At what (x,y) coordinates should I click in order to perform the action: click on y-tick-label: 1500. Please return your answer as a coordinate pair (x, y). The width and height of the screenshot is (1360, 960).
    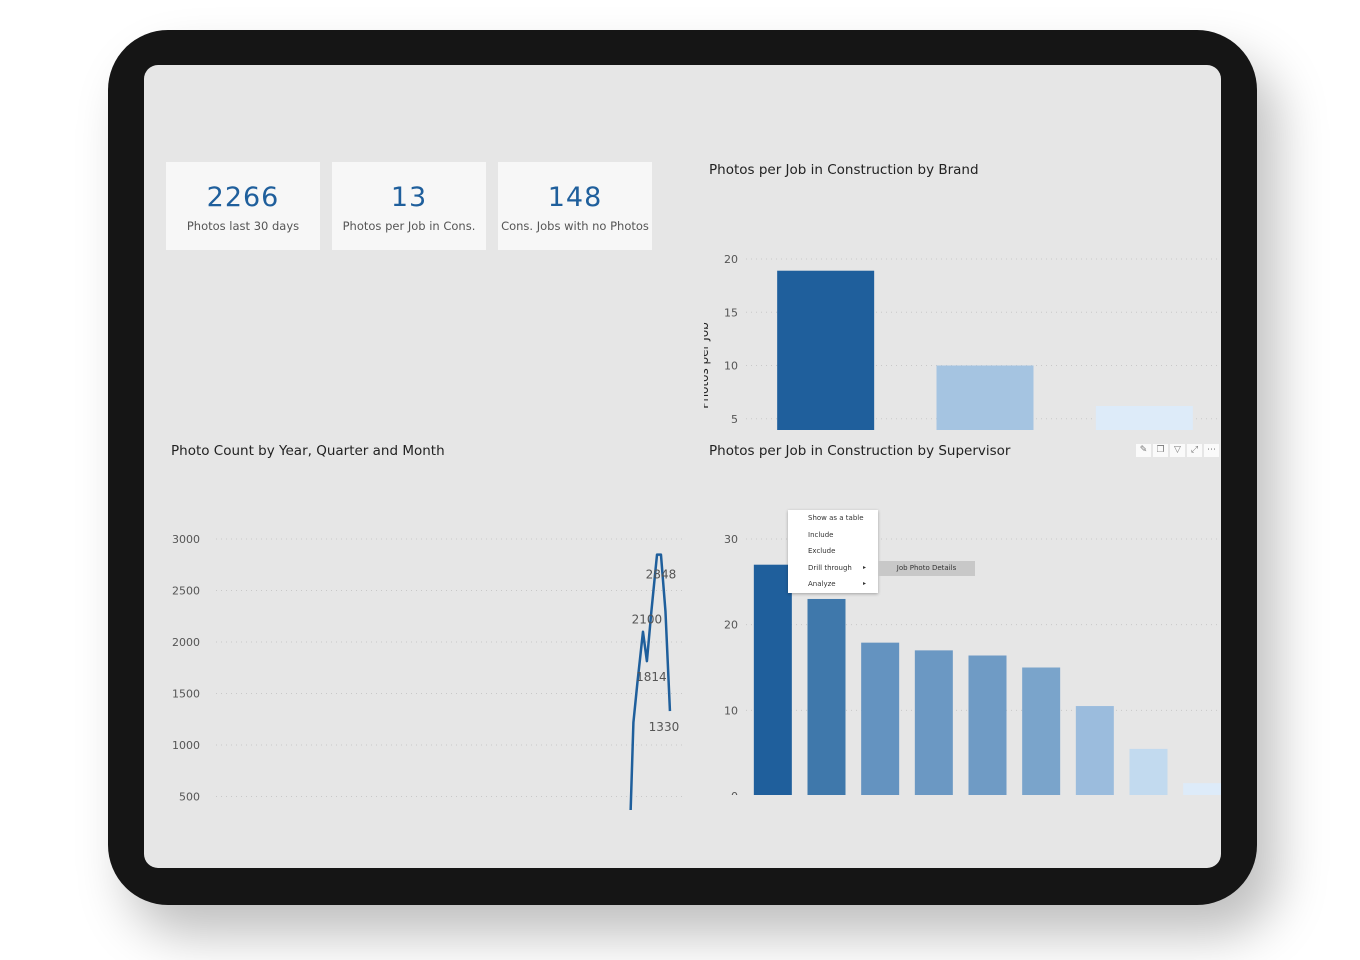
    Looking at the image, I should click on (186, 694).